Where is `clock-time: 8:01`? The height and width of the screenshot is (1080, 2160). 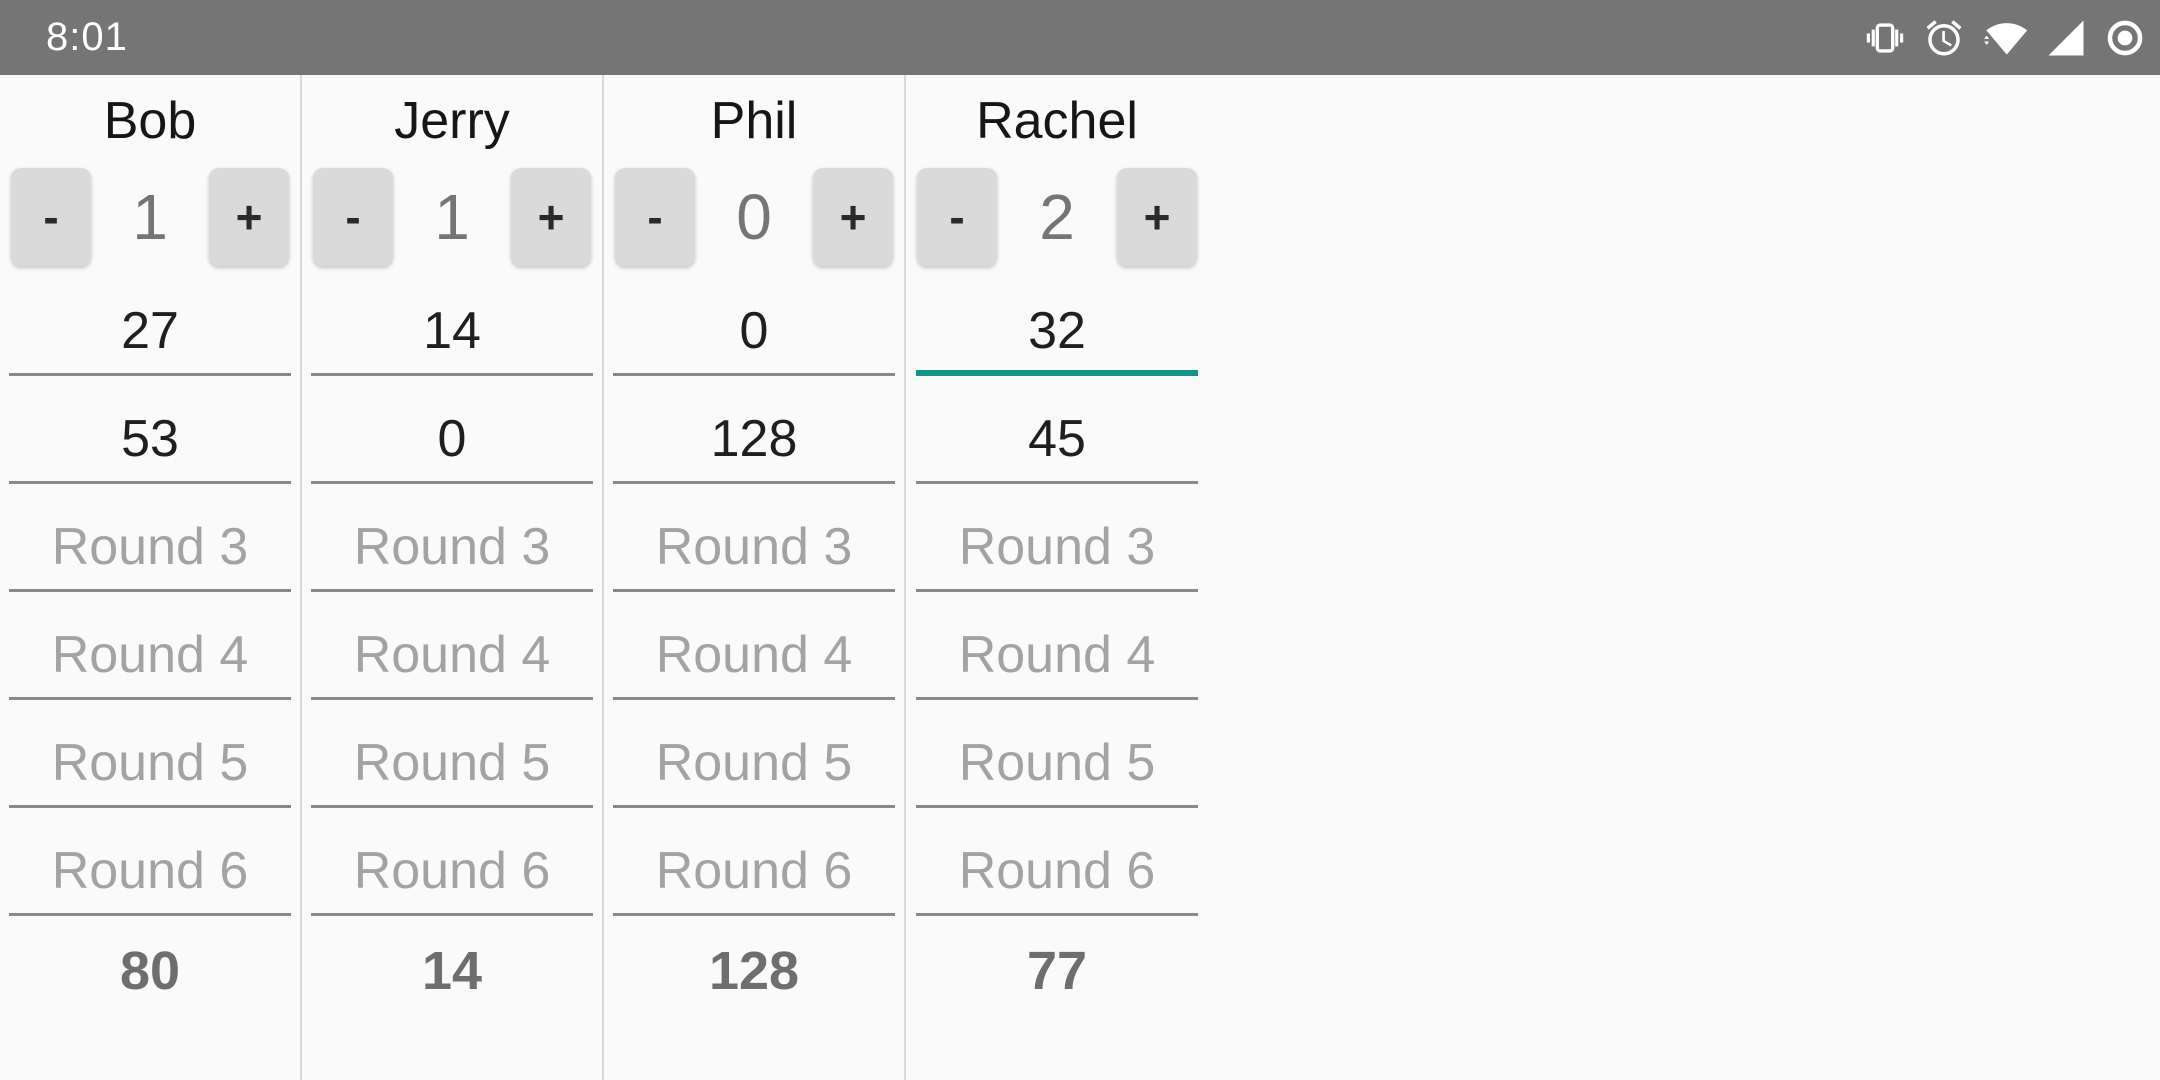 clock-time: 8:01 is located at coordinates (87, 37).